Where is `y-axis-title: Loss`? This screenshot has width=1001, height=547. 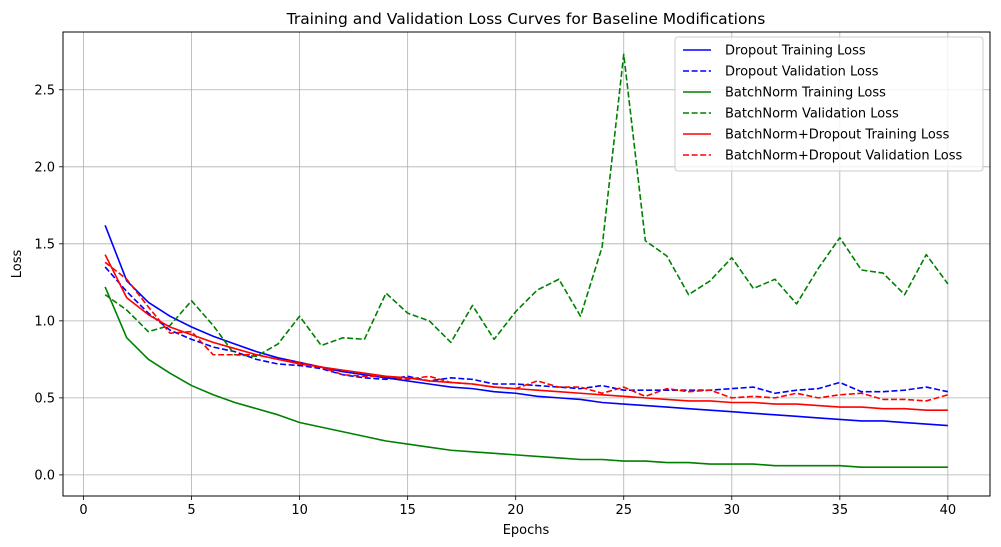
y-axis-title: Loss is located at coordinates (17, 264).